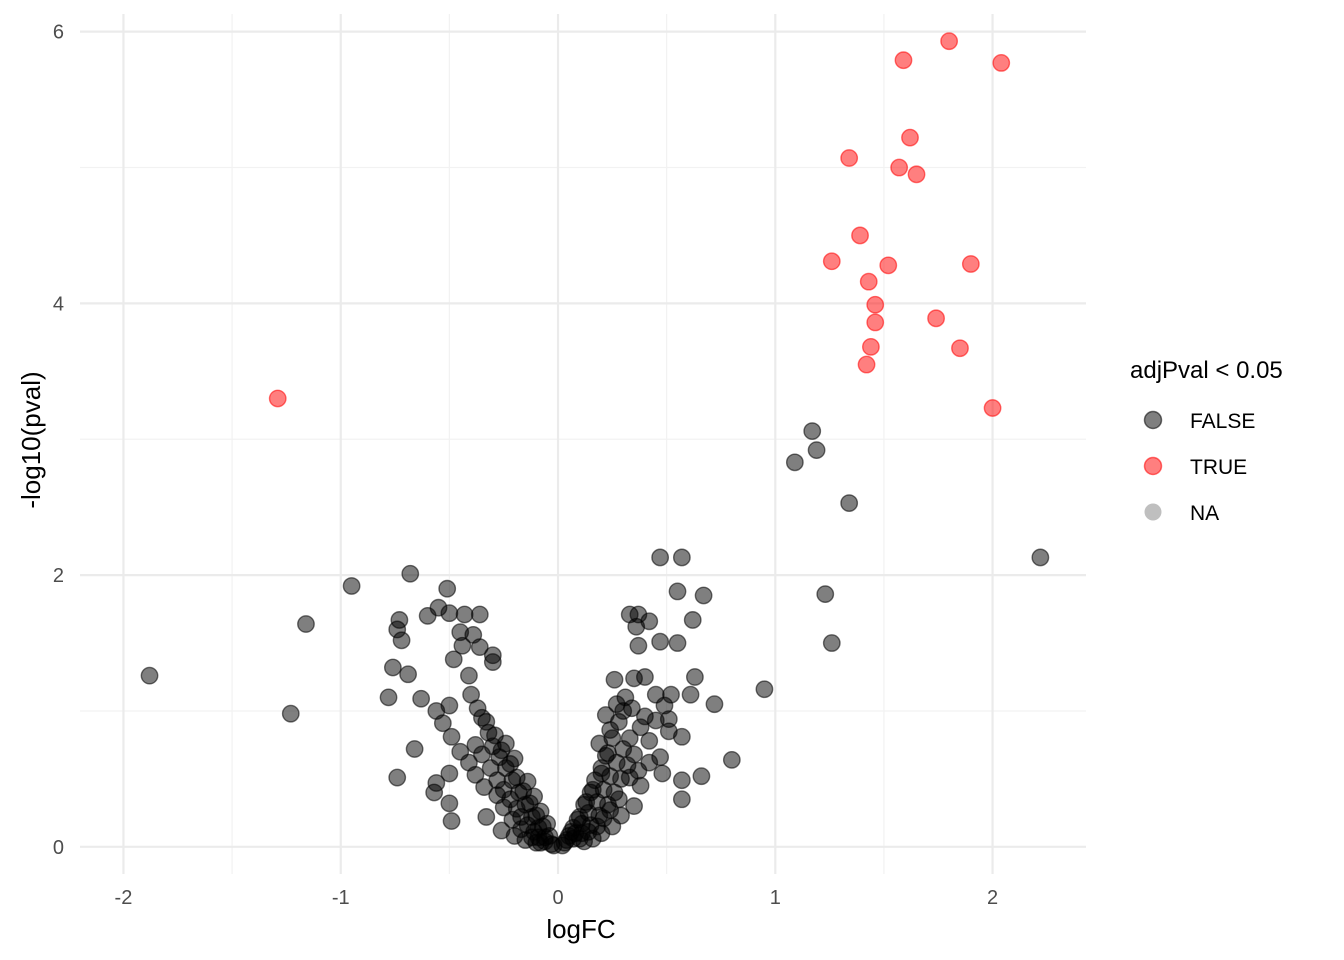 This screenshot has width=1344, height=960. I want to click on legend-key-true, so click(1153, 466).